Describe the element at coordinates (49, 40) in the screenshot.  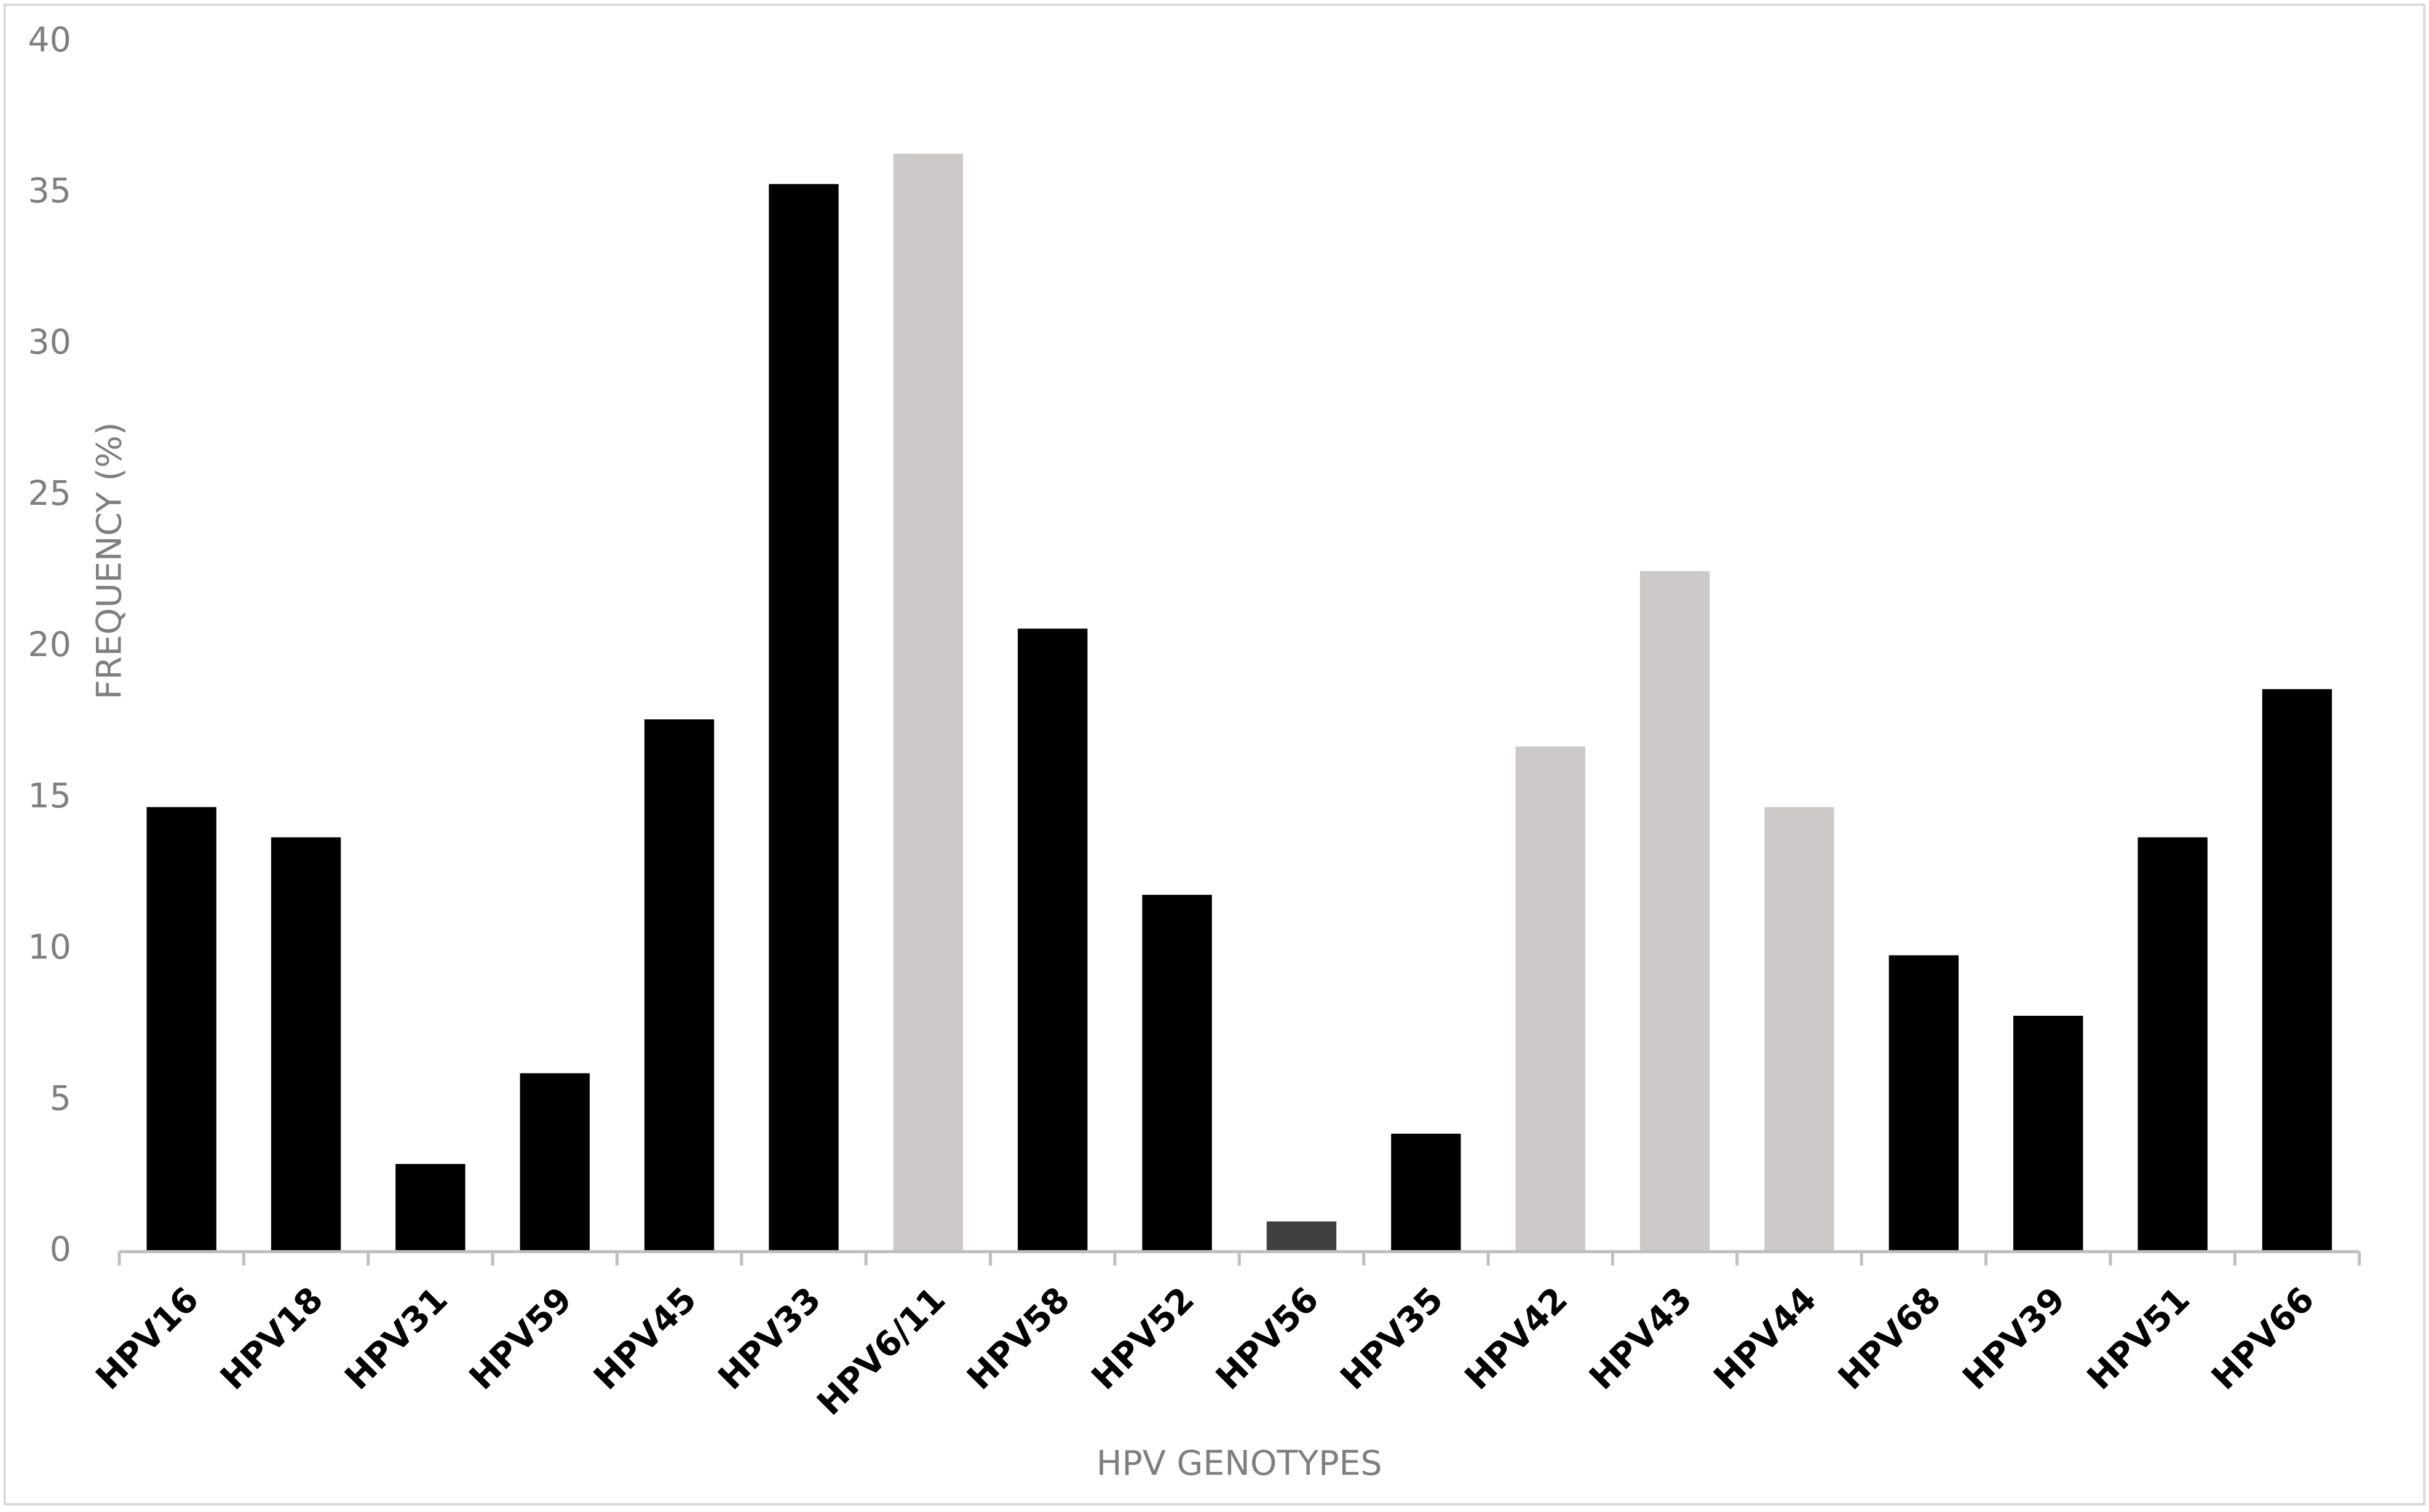
I see `y-tick-label: 40` at that location.